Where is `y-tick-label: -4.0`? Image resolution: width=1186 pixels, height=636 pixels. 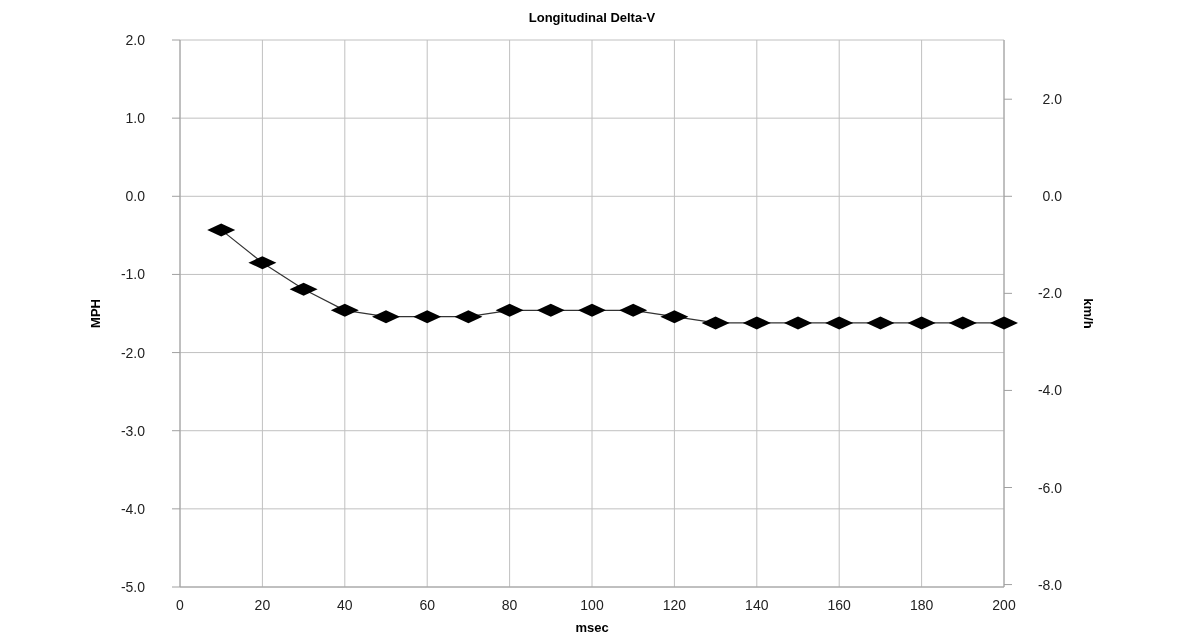 y-tick-label: -4.0 is located at coordinates (133, 508).